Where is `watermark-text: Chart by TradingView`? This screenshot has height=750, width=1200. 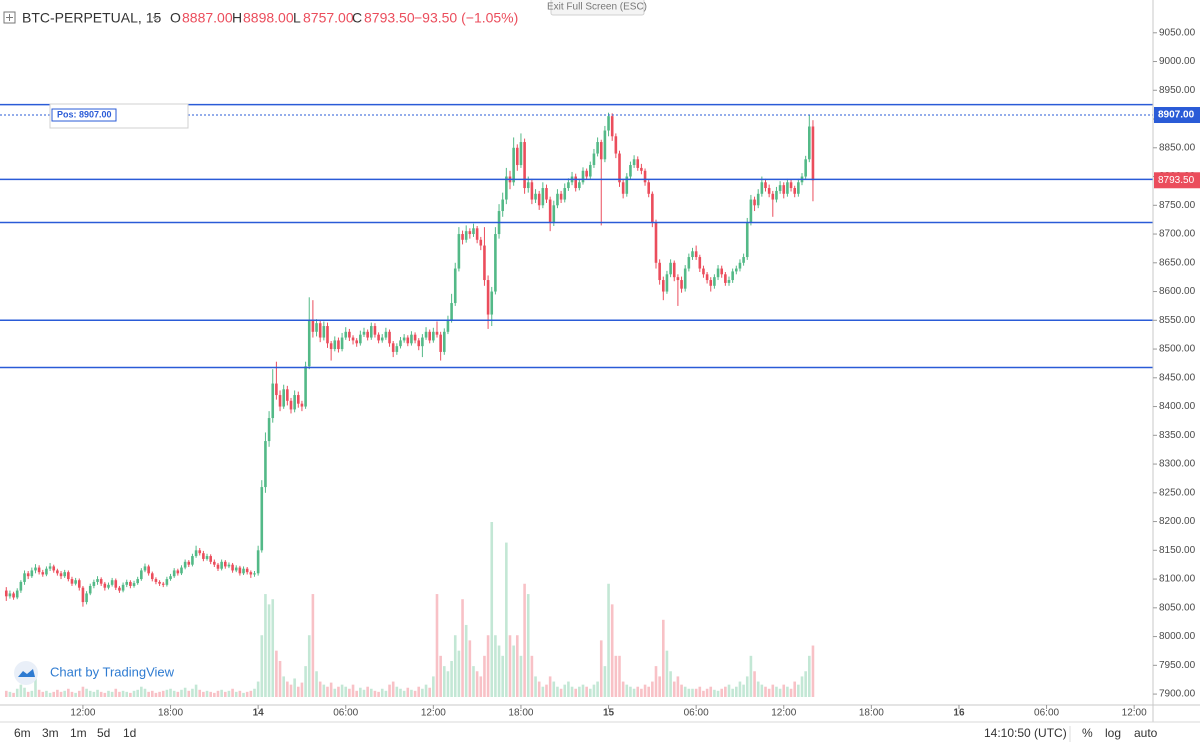 watermark-text: Chart by TradingView is located at coordinates (112, 671).